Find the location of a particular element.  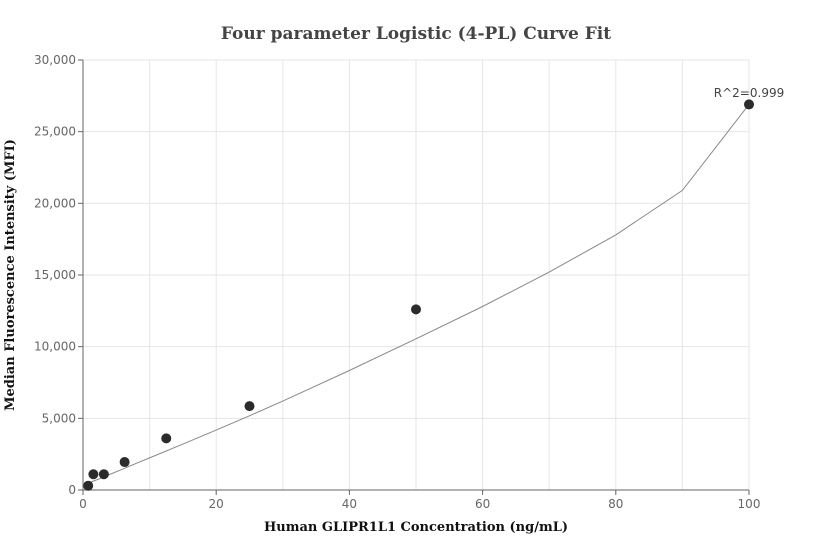

x-tick-label: 40 is located at coordinates (349, 504).